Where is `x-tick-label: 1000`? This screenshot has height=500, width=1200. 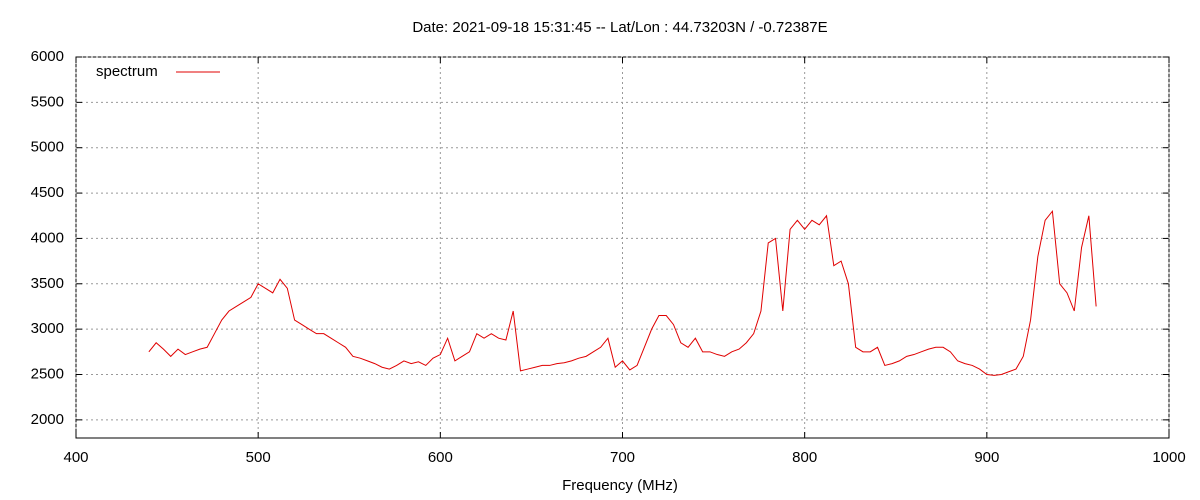 x-tick-label: 1000 is located at coordinates (1168, 457).